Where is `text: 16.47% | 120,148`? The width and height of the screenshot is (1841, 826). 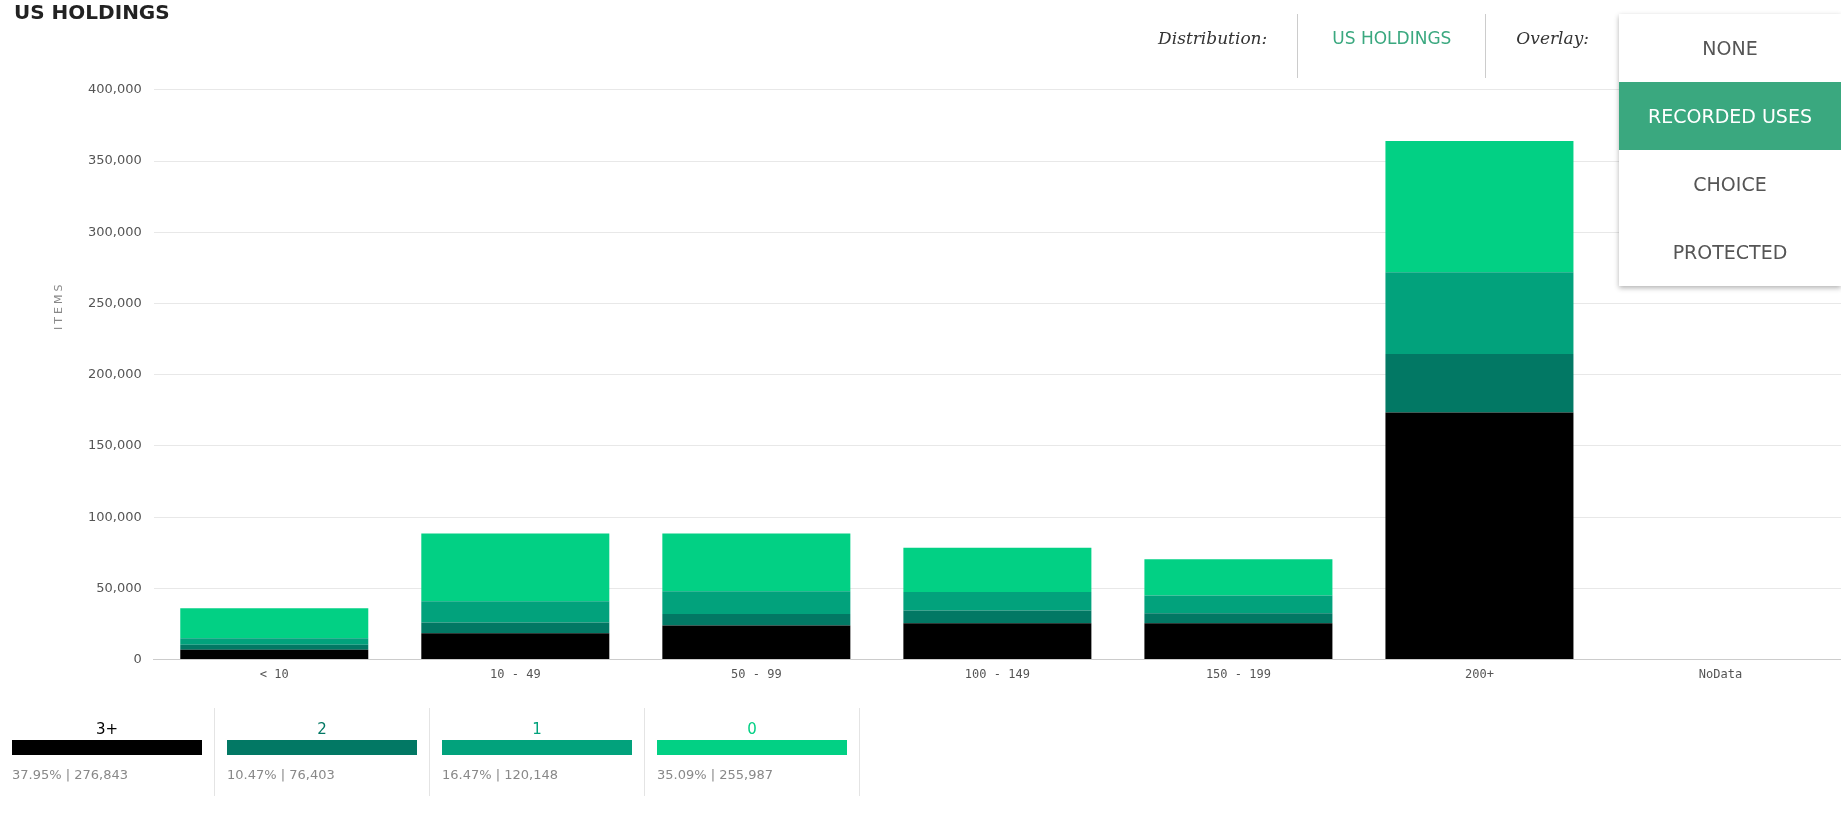
text: 16.47% | 120,148 is located at coordinates (500, 774).